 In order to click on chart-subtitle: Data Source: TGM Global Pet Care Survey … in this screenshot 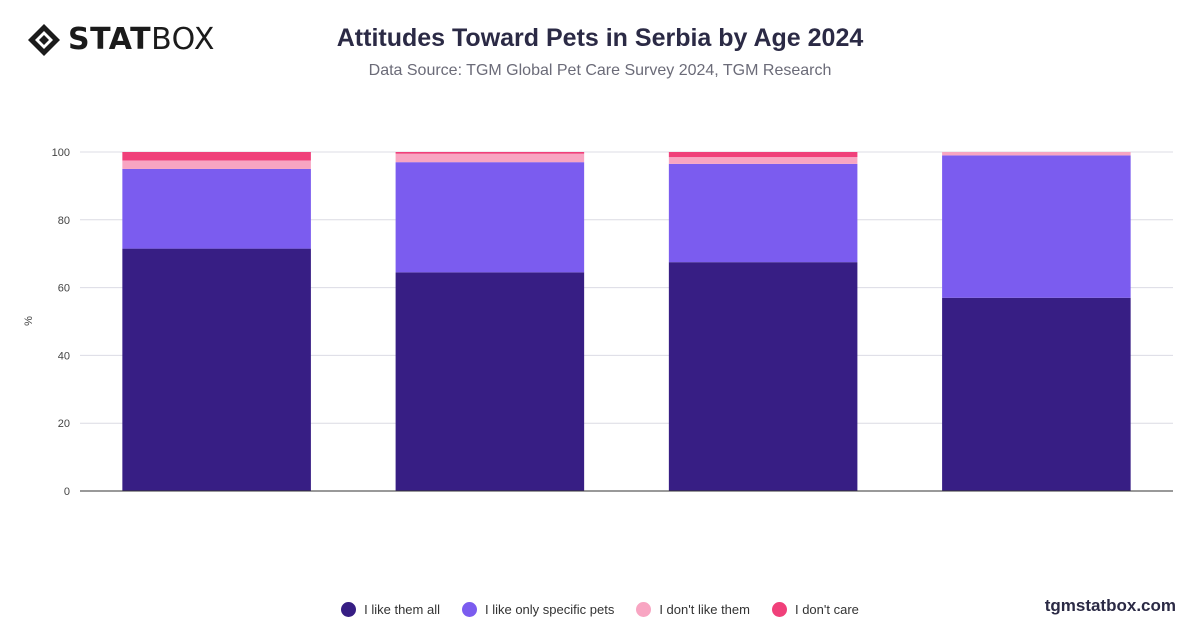, I will do `click(600, 70)`.